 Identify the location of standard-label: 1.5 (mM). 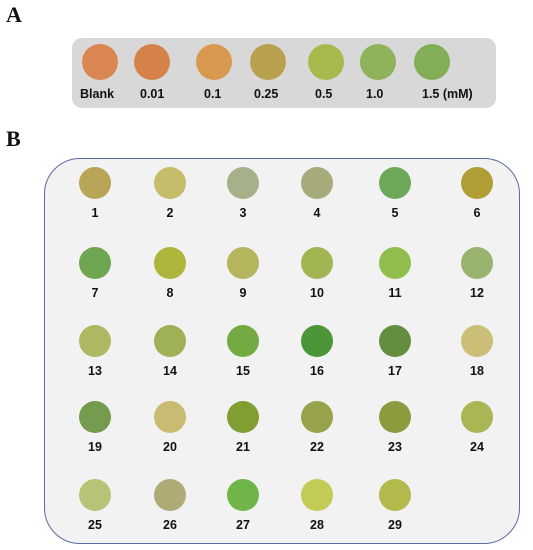
(447, 94).